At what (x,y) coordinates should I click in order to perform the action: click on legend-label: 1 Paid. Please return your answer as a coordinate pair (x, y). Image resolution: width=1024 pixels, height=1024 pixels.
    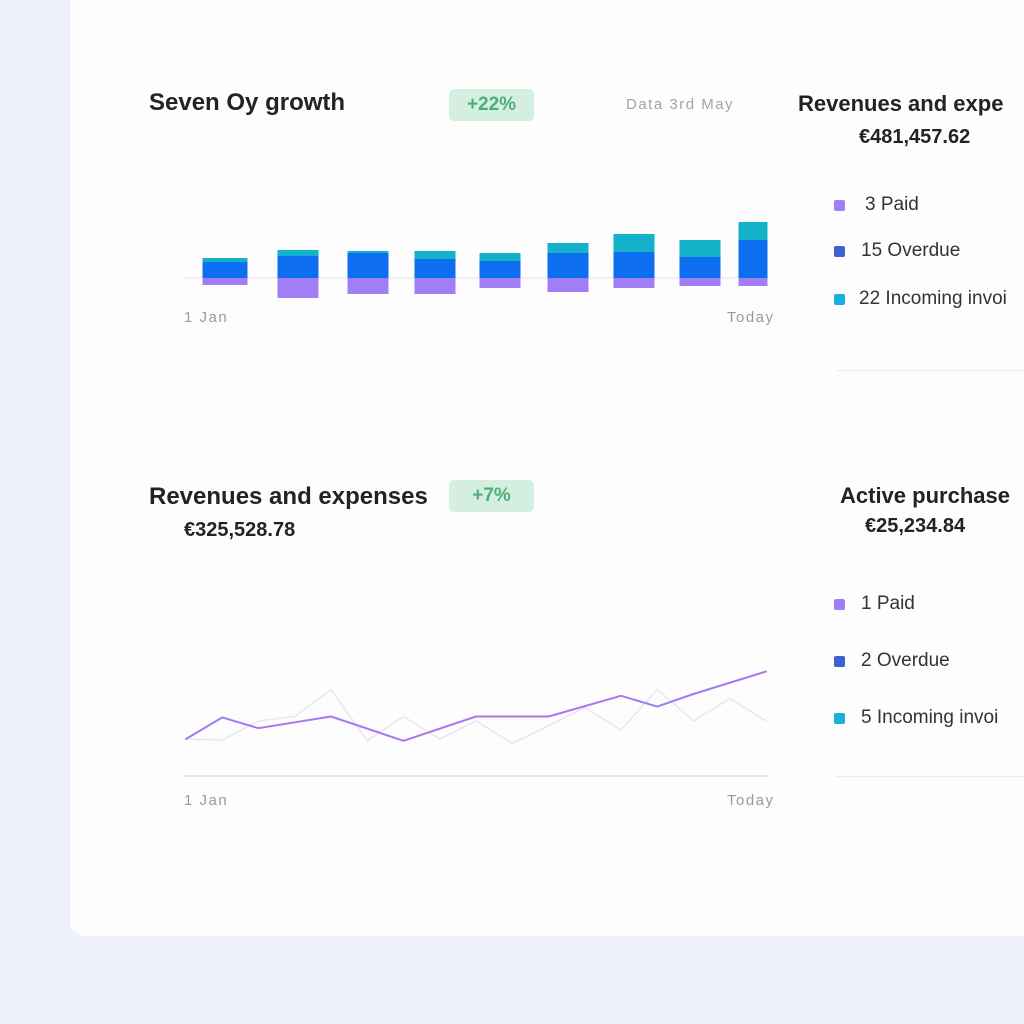
    Looking at the image, I should click on (888, 603).